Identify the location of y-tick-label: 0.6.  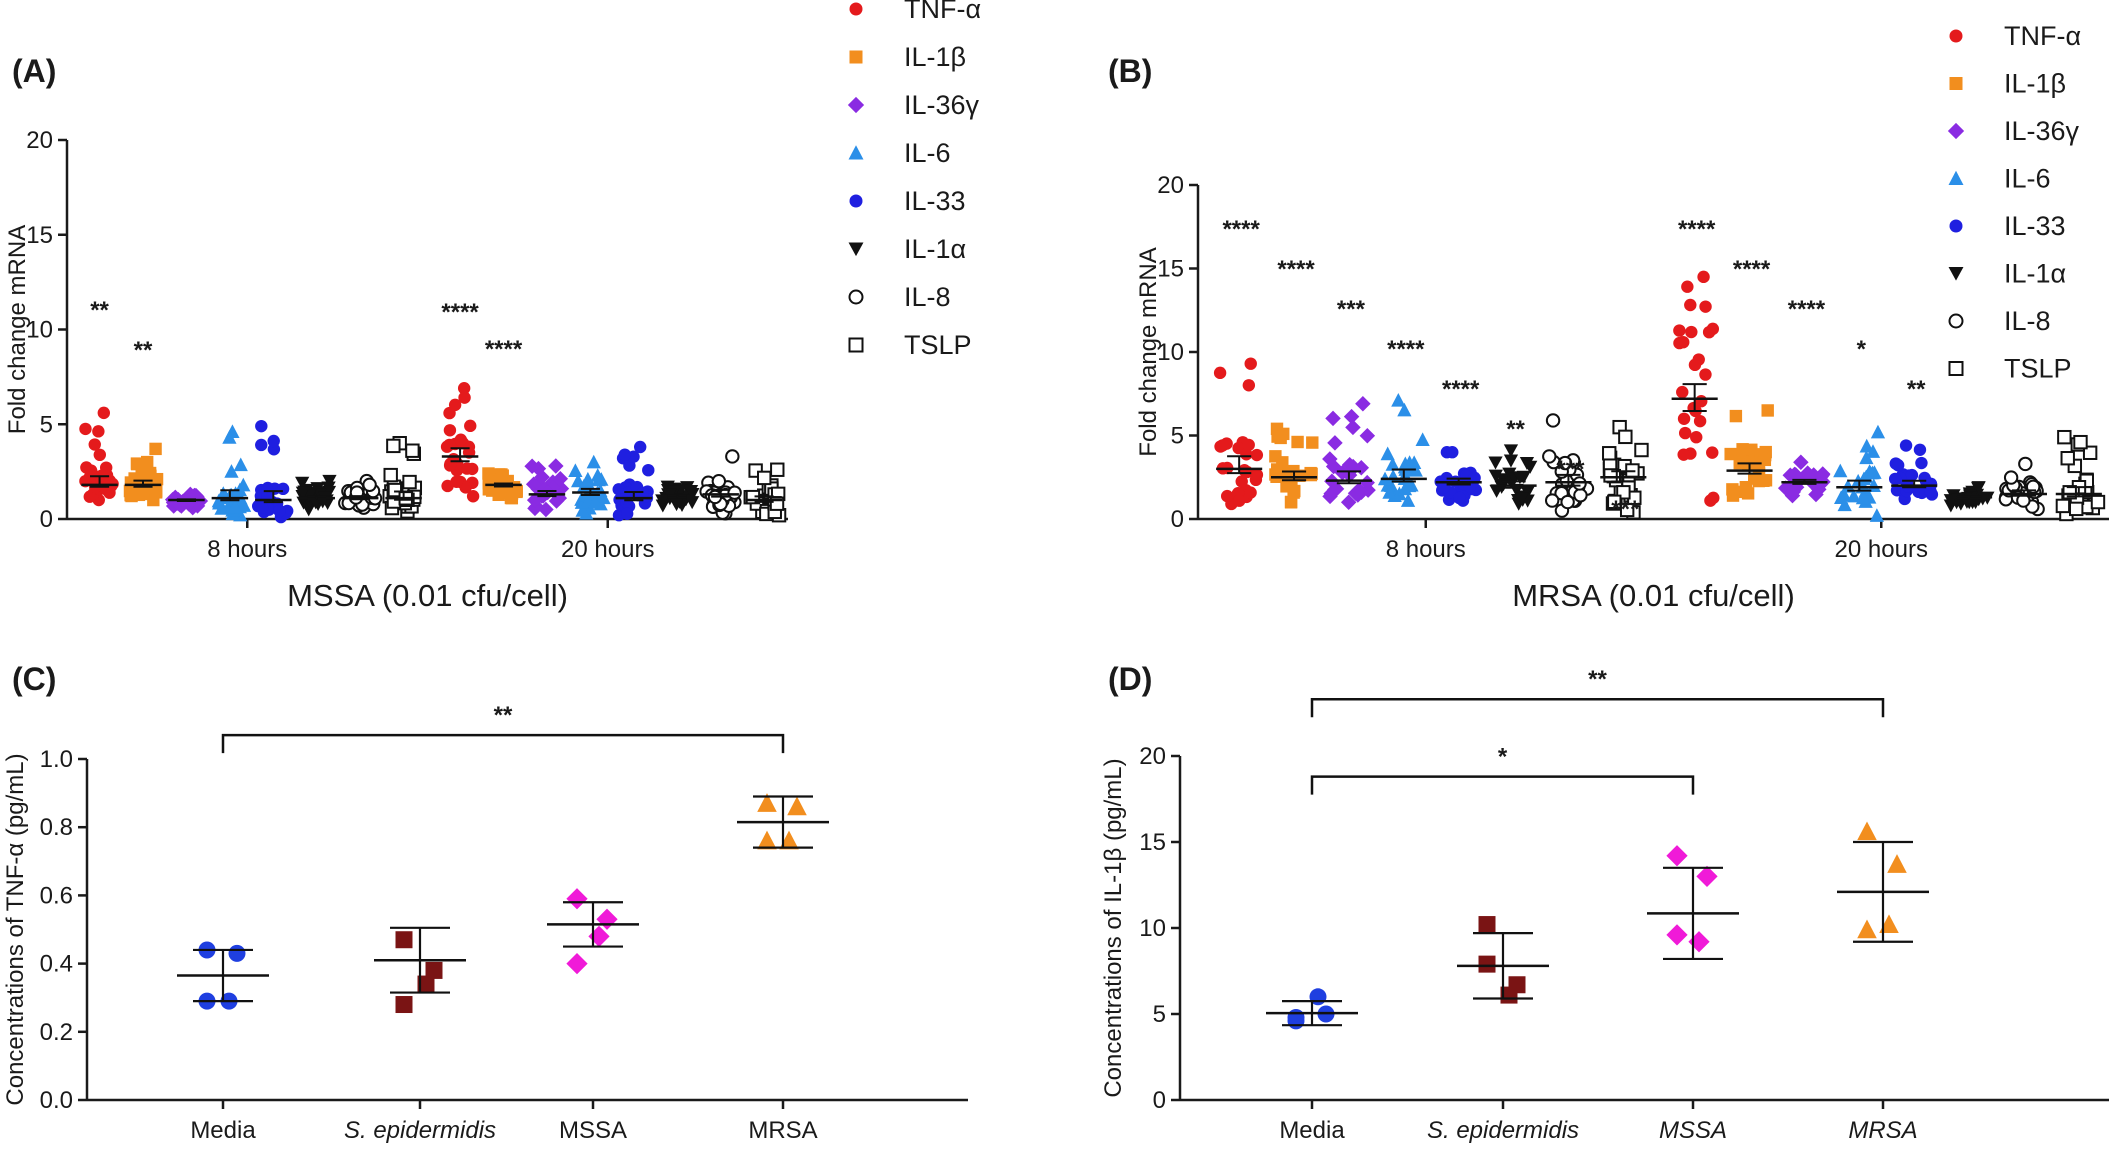
(56, 895).